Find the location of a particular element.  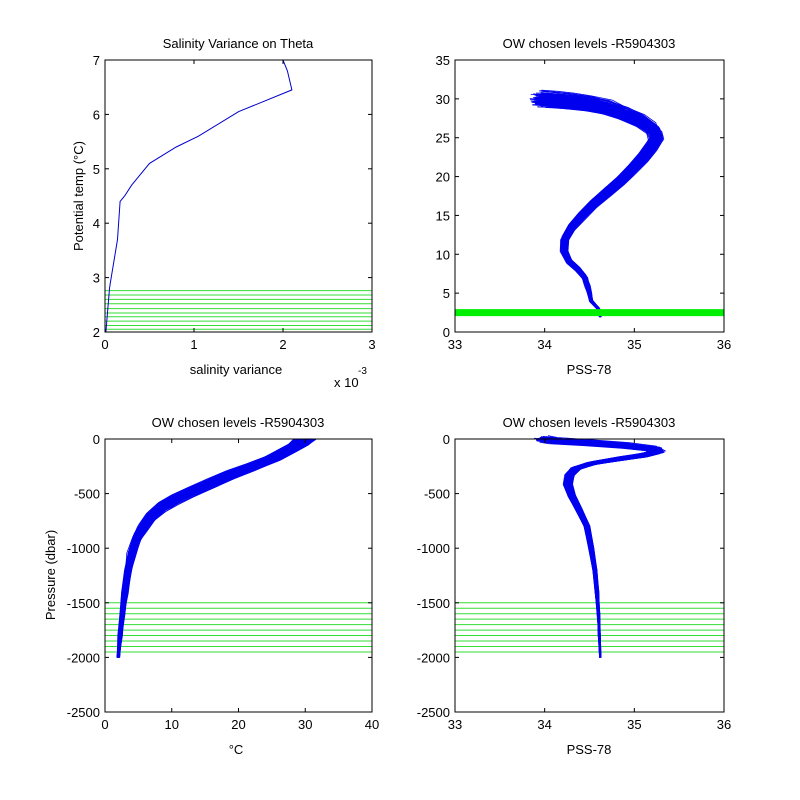

y-tick-label: 15 is located at coordinates (443, 215).